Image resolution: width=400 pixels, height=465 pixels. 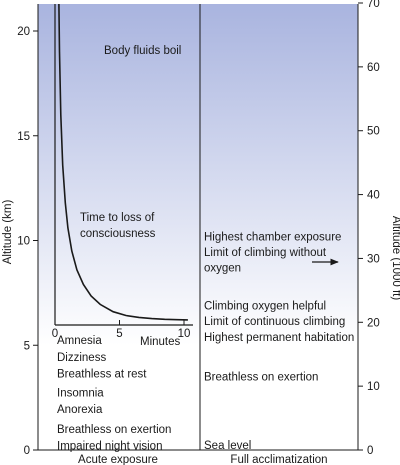 I want to click on right-tick-label: 60, so click(x=373, y=68).